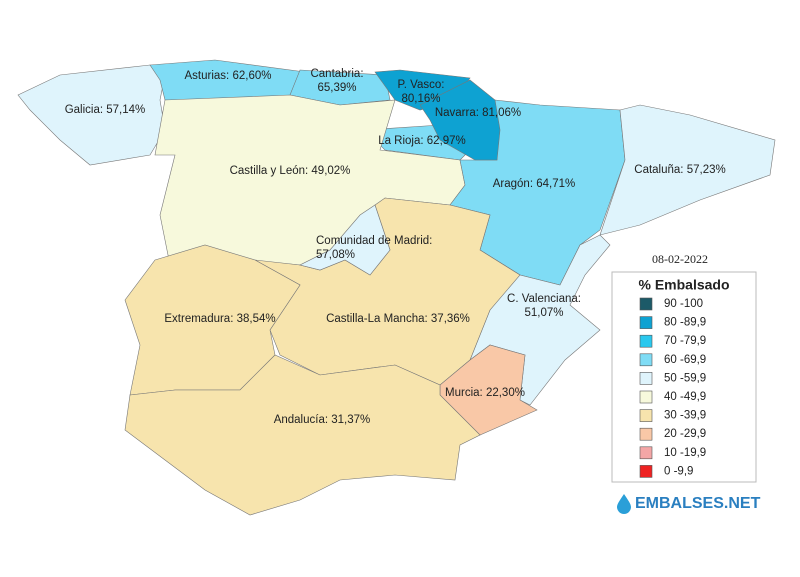 This screenshot has width=800, height=577. What do you see at coordinates (84, 110) in the screenshot?
I see `region-name: Galicia:` at bounding box center [84, 110].